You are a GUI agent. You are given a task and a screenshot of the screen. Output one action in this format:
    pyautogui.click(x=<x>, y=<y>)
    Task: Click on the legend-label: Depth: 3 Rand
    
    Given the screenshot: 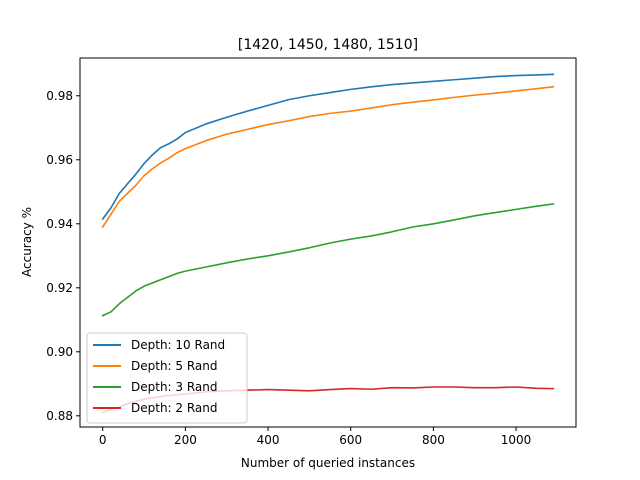 What is the action you would take?
    pyautogui.click(x=174, y=387)
    